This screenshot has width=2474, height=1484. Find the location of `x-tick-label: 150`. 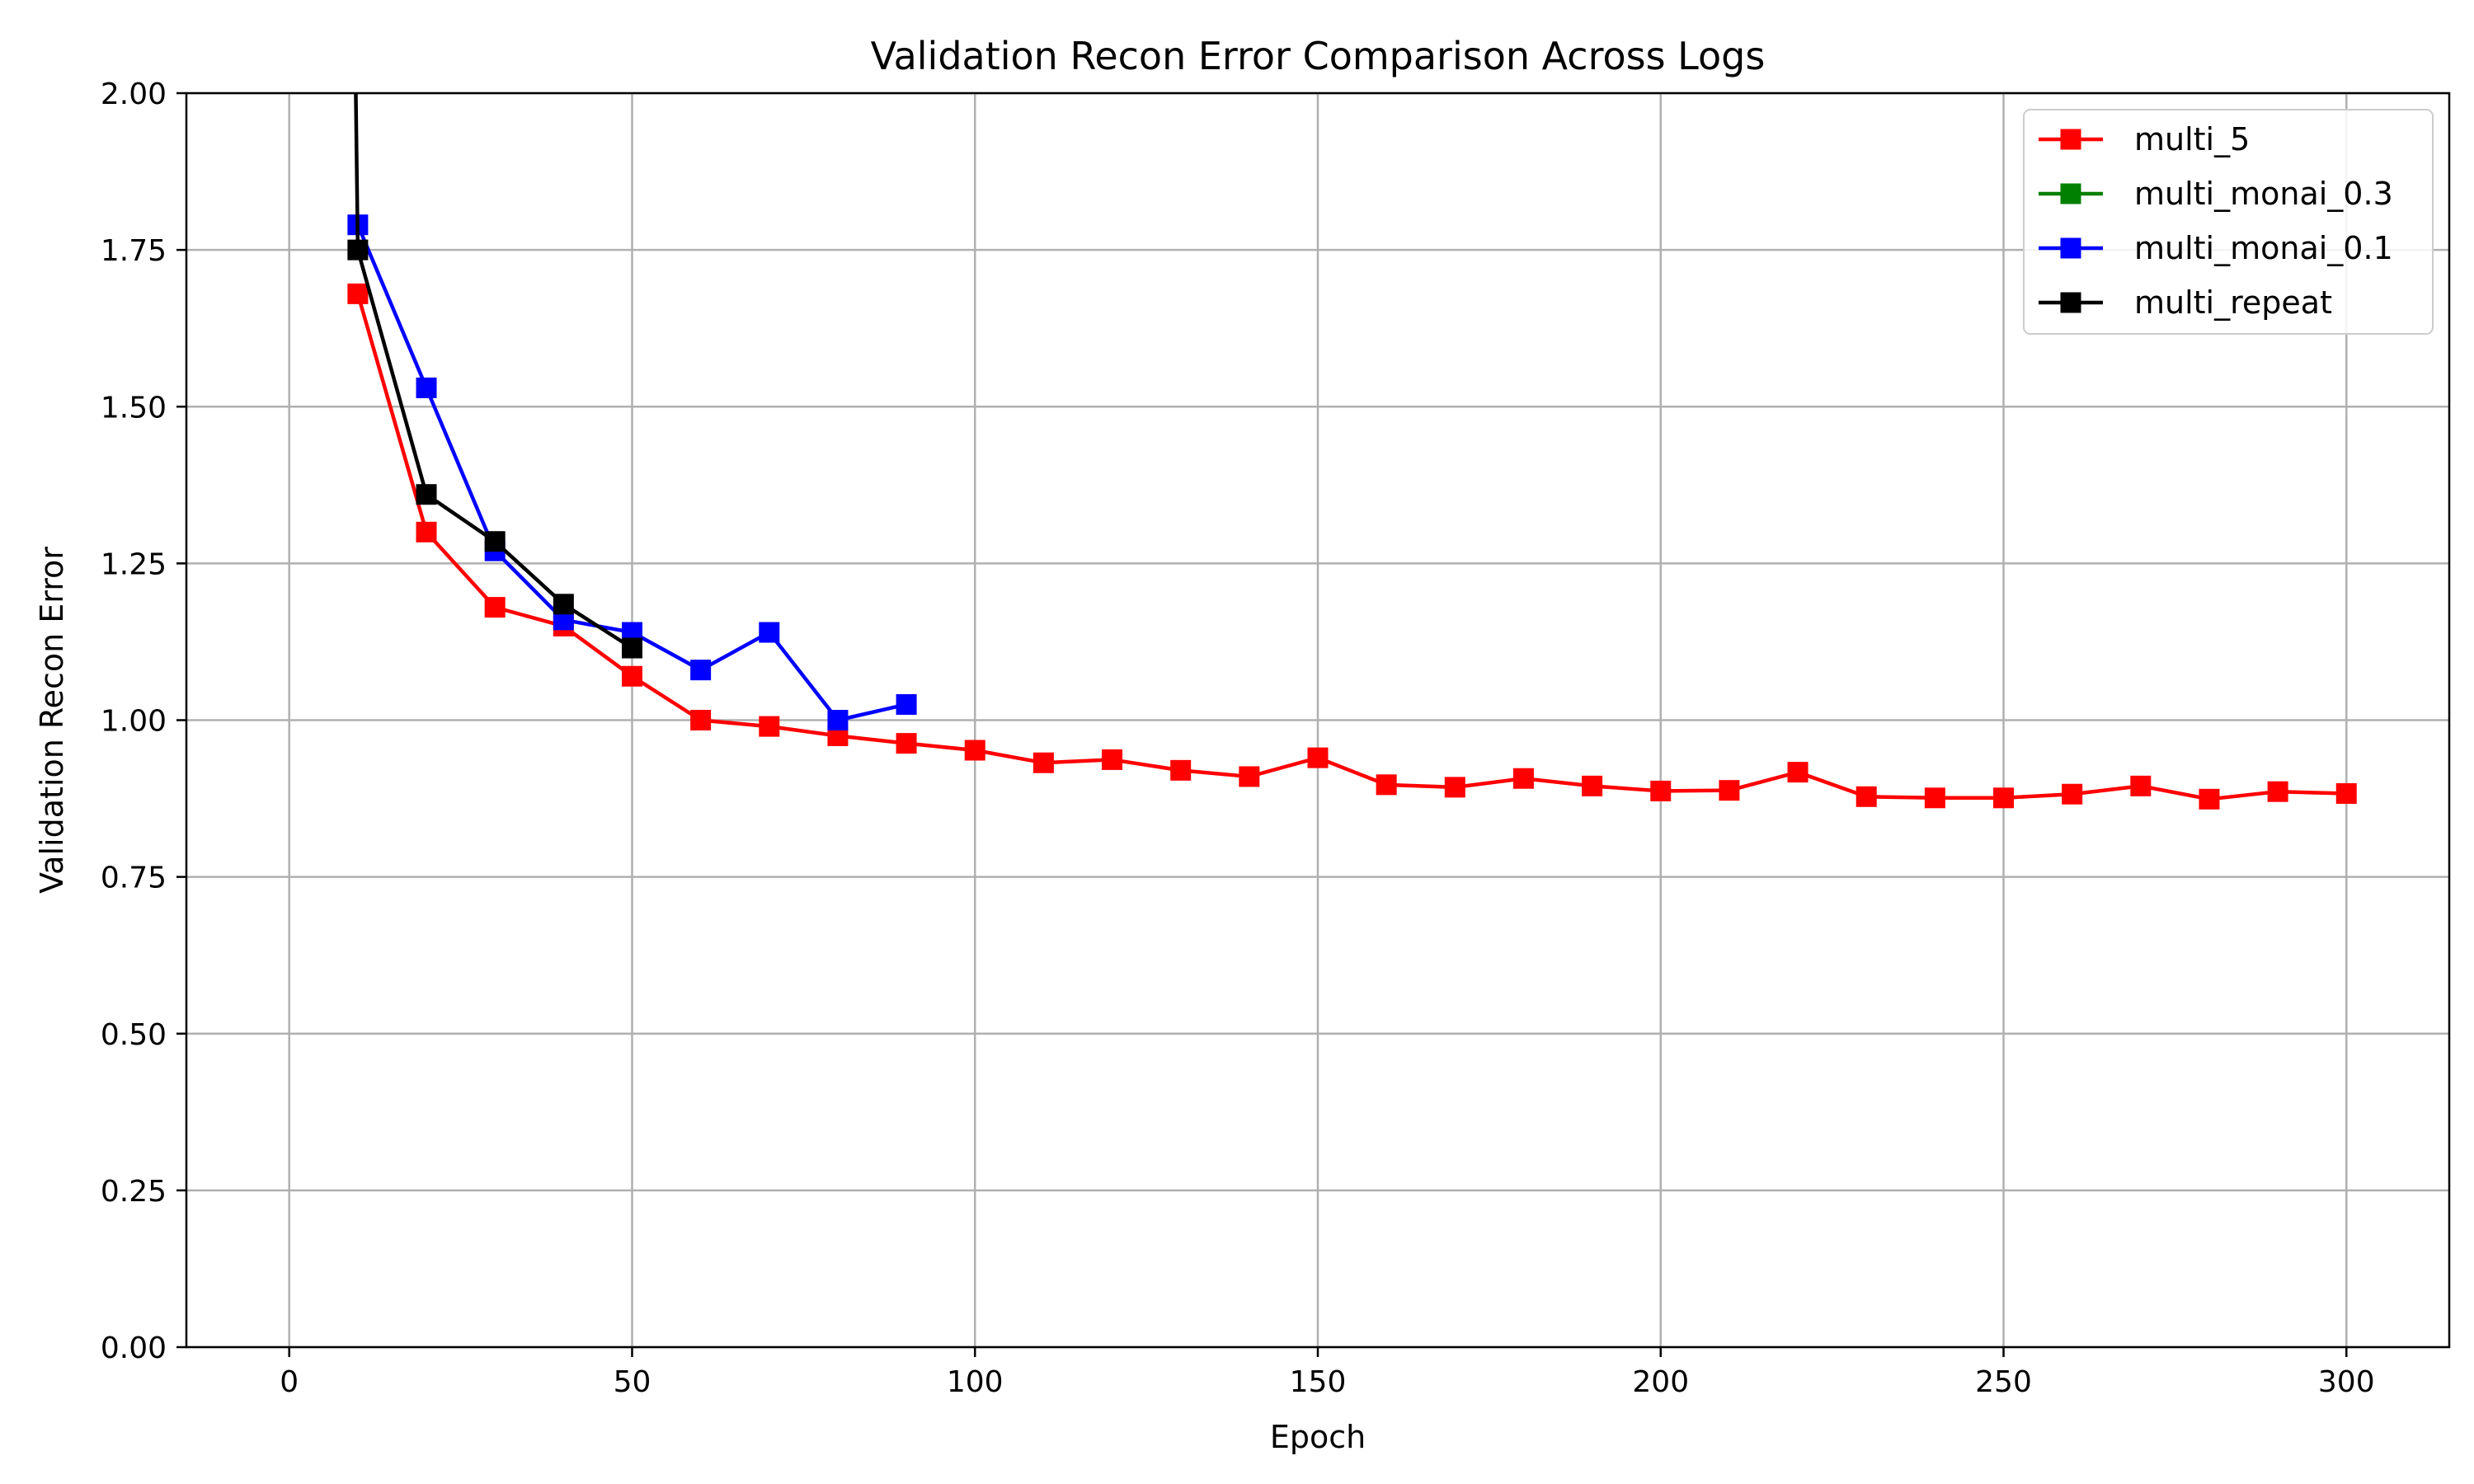

x-tick-label: 150 is located at coordinates (1318, 1382).